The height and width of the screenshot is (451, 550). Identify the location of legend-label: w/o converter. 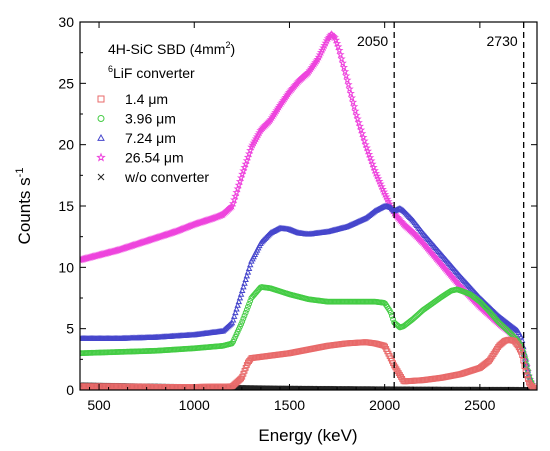
(166, 177).